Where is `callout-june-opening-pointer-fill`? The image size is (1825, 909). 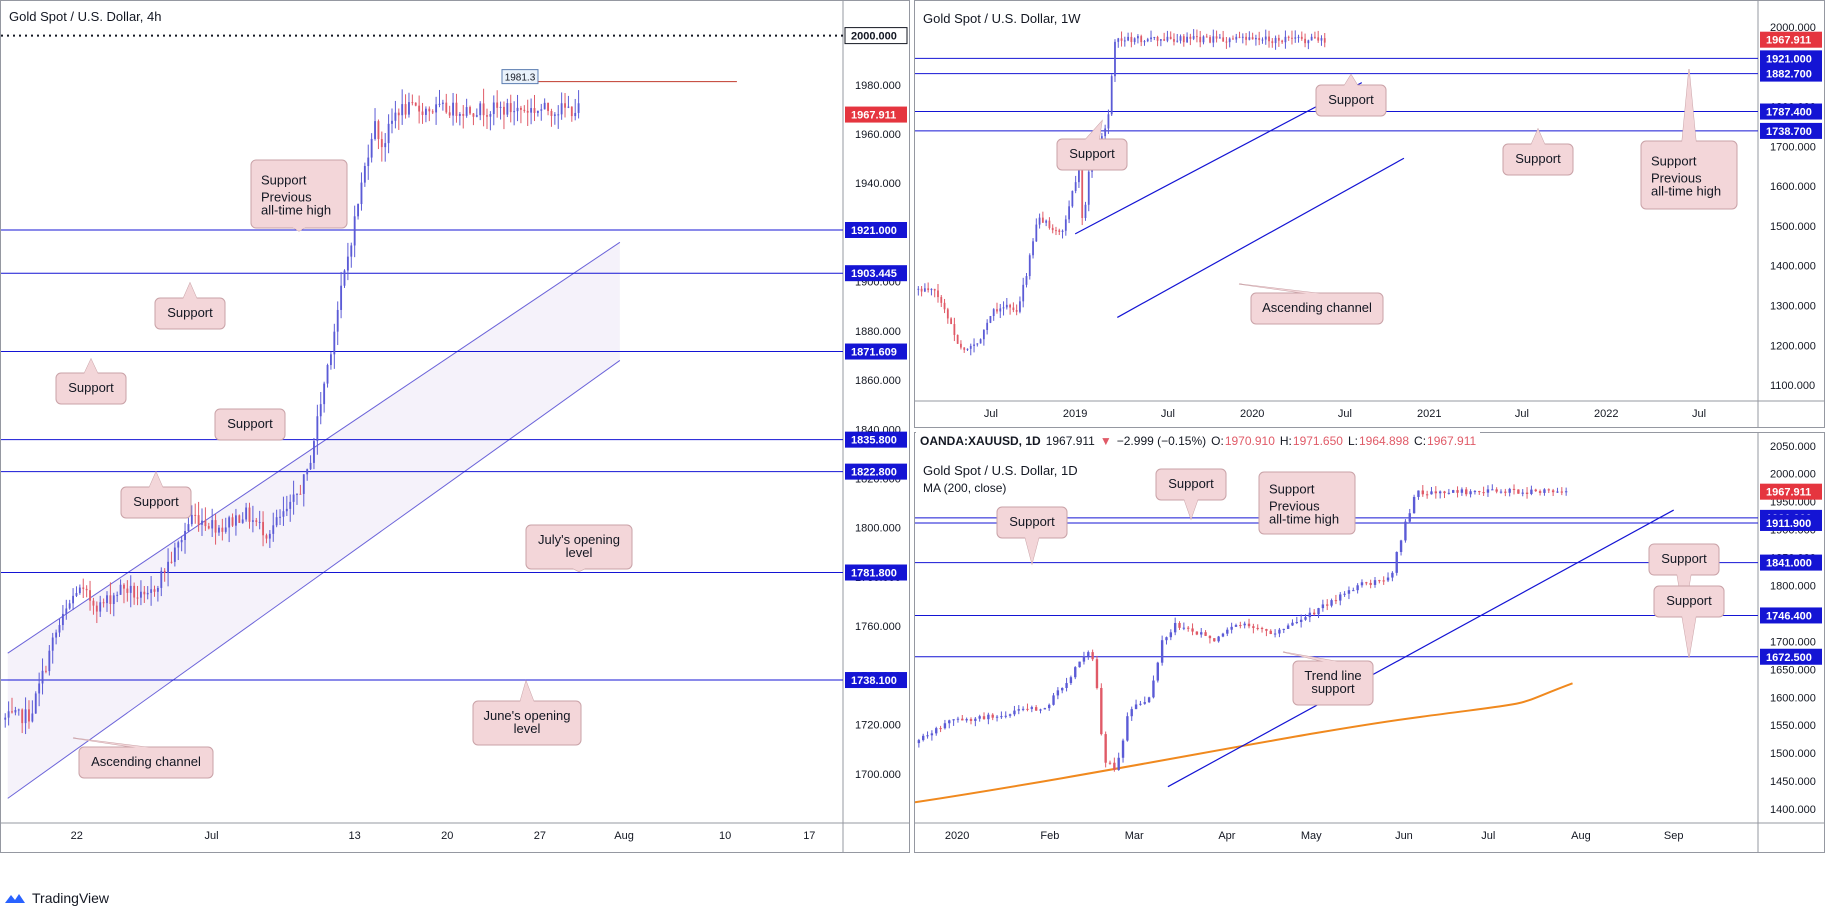 callout-june-opening-pointer-fill is located at coordinates (527, 691).